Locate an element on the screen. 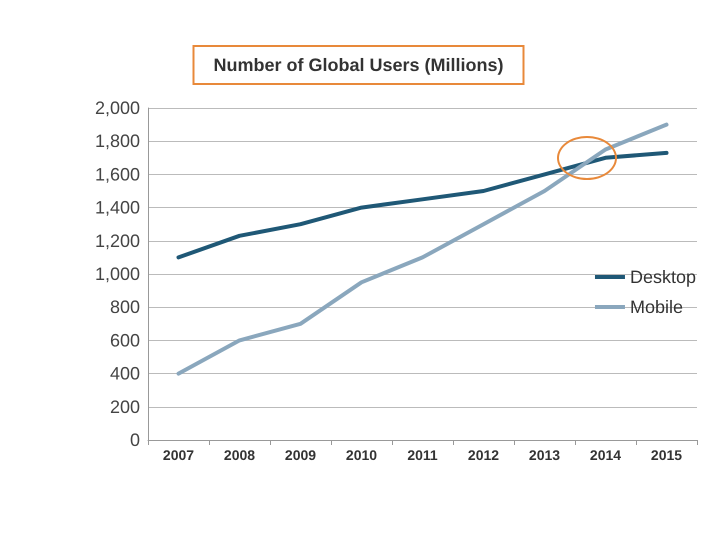  y-tick-label: 800 is located at coordinates (125, 307).